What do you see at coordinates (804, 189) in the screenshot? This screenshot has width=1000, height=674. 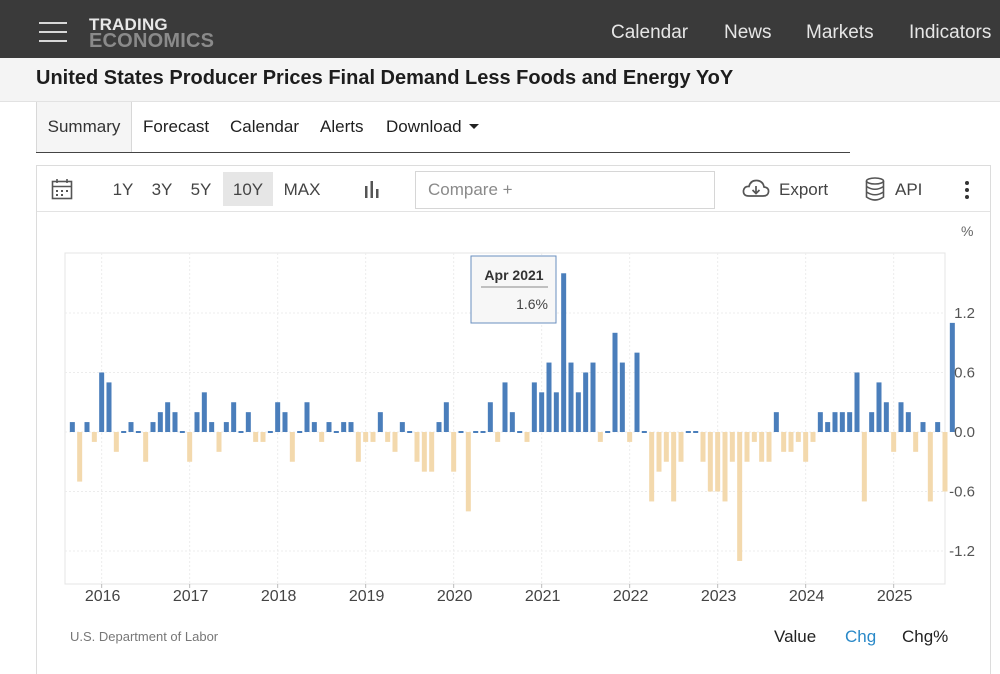 I see `export-button: Export` at bounding box center [804, 189].